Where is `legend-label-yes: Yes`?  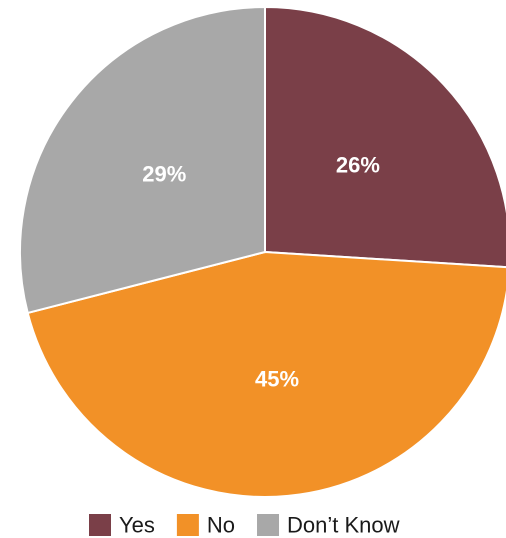 legend-label-yes: Yes is located at coordinates (137, 525).